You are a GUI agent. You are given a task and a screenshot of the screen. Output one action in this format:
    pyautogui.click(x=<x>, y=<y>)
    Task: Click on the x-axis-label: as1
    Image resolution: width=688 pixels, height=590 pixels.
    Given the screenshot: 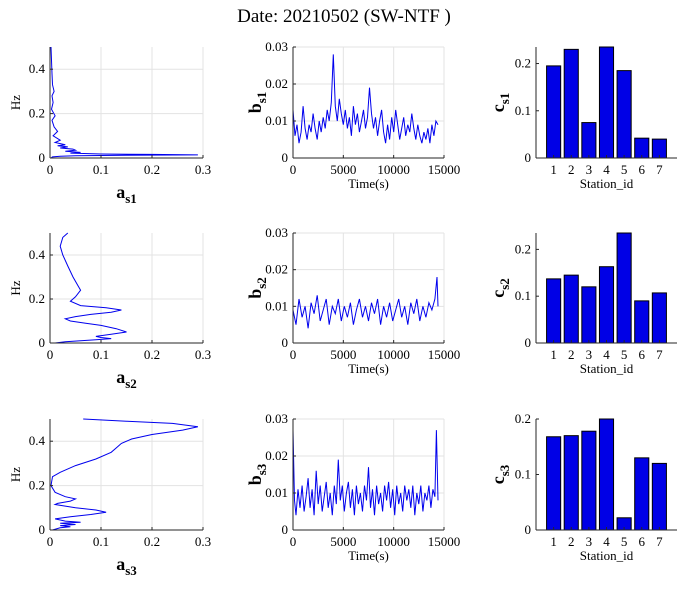 What is the action you would take?
    pyautogui.click(x=126, y=194)
    